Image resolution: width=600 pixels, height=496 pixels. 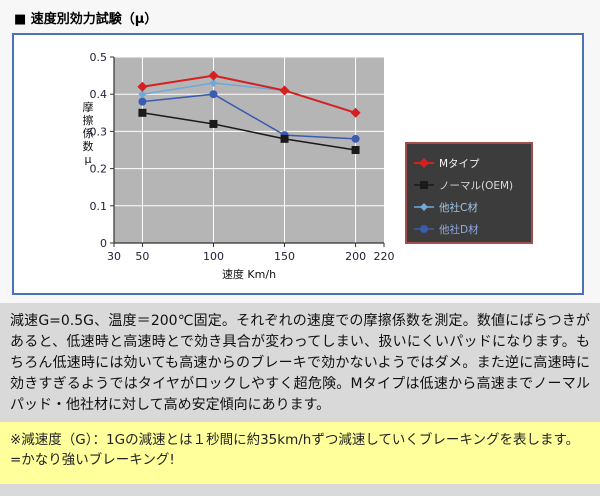 What do you see at coordinates (476, 186) in the screenshot?
I see `legend-label: ノーマル(OEM)` at bounding box center [476, 186].